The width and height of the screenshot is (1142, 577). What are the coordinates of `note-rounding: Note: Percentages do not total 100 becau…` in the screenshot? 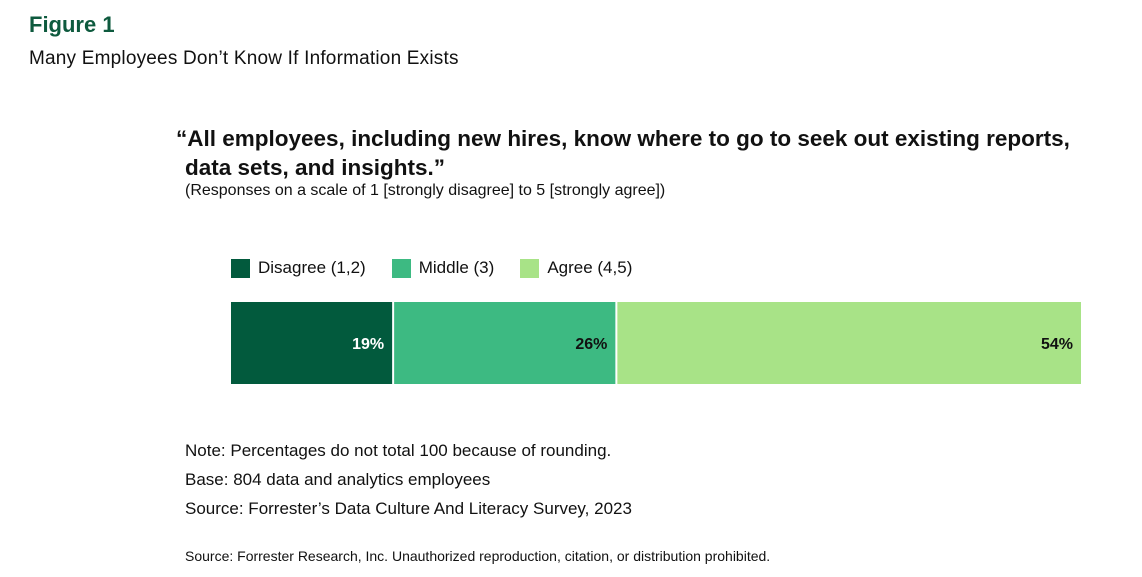 It's located at (398, 450).